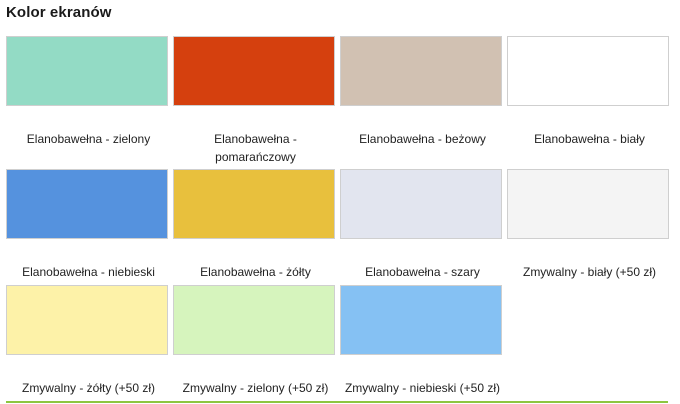 This screenshot has width=680, height=404. What do you see at coordinates (589, 272) in the screenshot?
I see `swatch-label: Zmywalny - biały (+50 zł)` at bounding box center [589, 272].